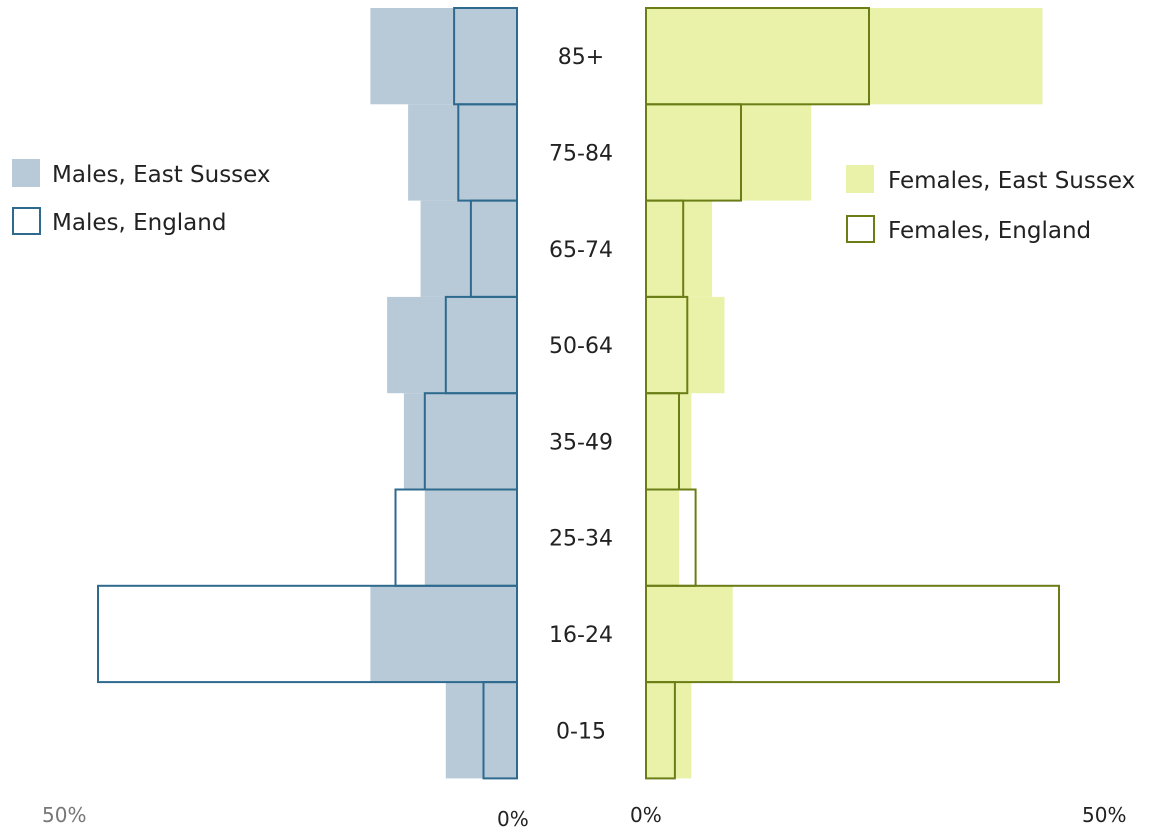 The image size is (1164, 832). What do you see at coordinates (581, 394) in the screenshot?
I see `age-group-labels: 85+ 75-84 65-74 50-64 35-49 25-34 16-24 0-15` at bounding box center [581, 394].